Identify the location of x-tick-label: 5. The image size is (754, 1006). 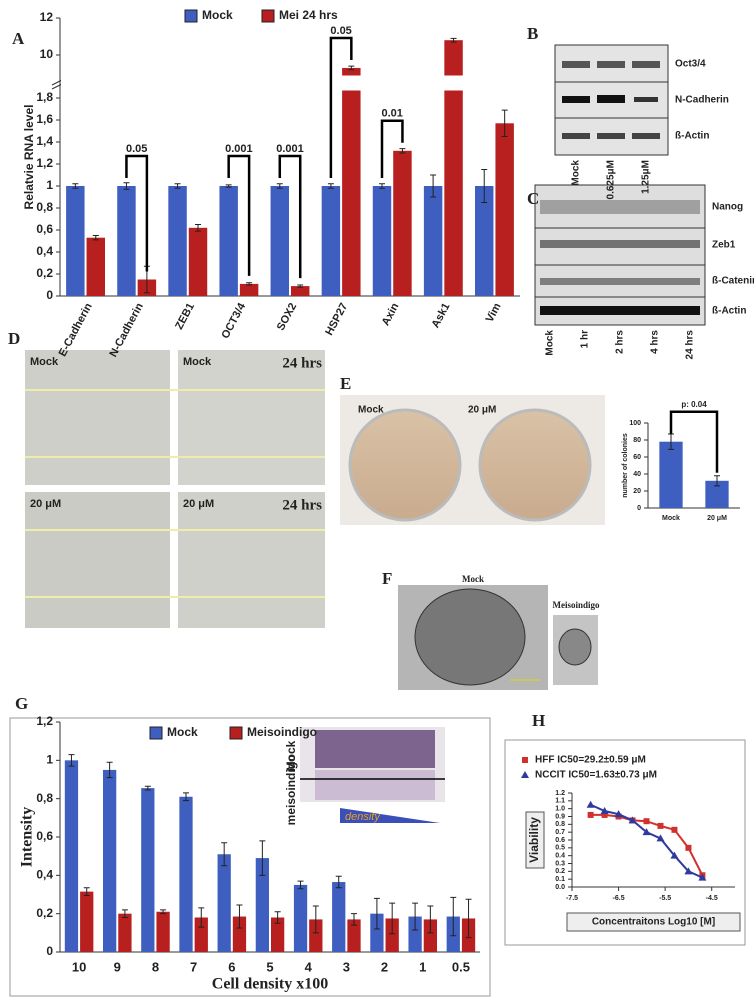
(269, 966).